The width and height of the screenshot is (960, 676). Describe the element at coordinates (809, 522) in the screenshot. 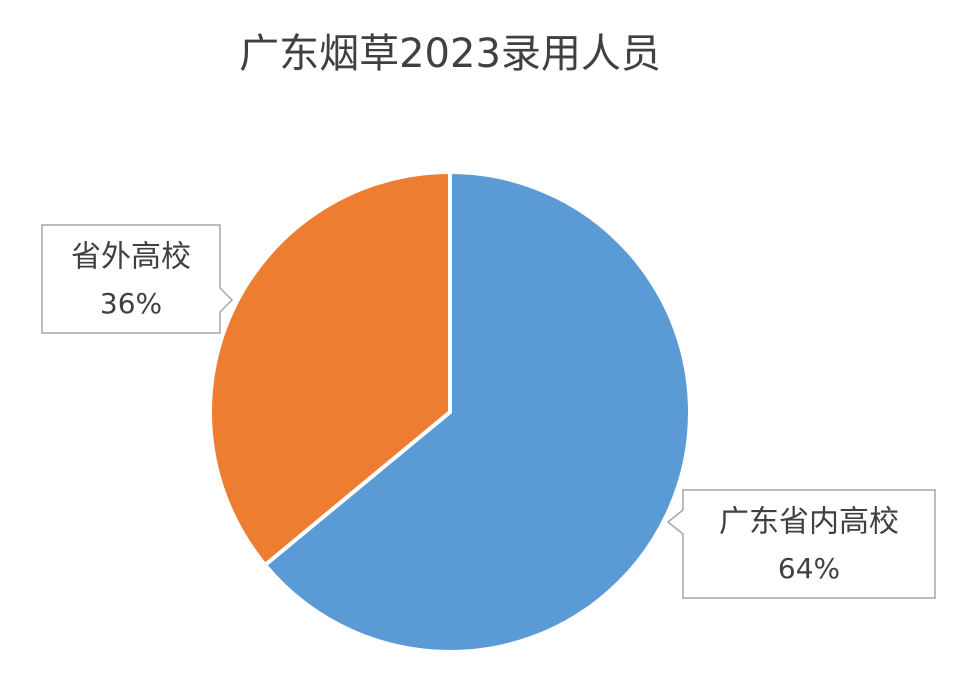

I see `slice-label: 广东省内高校` at that location.